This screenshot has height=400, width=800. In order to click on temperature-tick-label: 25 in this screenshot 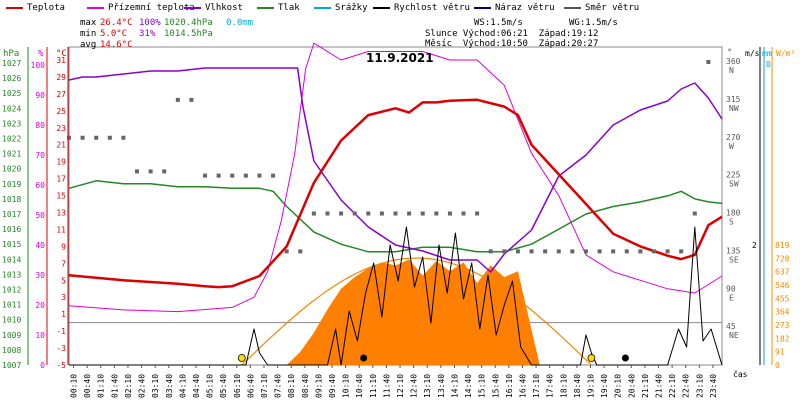, I will do `click(61, 111)`.